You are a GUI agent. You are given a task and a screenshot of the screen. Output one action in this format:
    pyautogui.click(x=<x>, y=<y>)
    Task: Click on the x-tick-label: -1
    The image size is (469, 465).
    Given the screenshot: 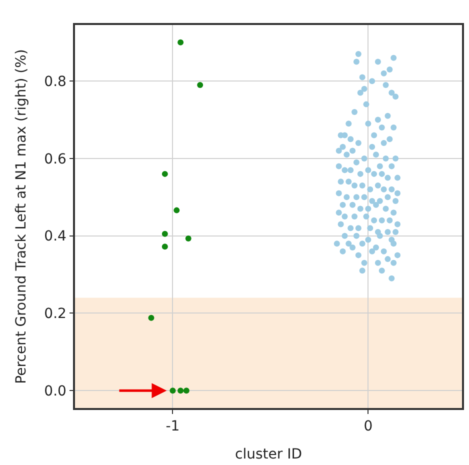 What is the action you would take?
    pyautogui.click(x=173, y=426)
    